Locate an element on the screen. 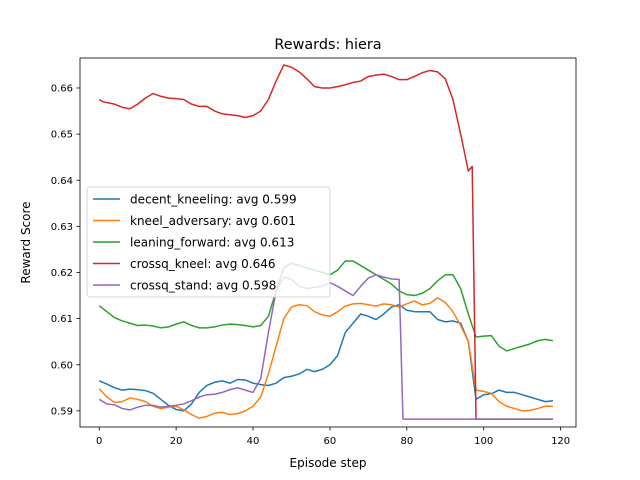 This screenshot has height=480, width=640. x-tick-label-2: 40 is located at coordinates (253, 441).